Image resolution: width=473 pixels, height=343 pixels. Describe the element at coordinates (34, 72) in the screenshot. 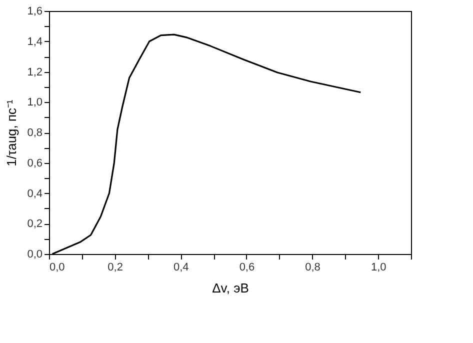

I see `y-tick-label: 1,2` at that location.